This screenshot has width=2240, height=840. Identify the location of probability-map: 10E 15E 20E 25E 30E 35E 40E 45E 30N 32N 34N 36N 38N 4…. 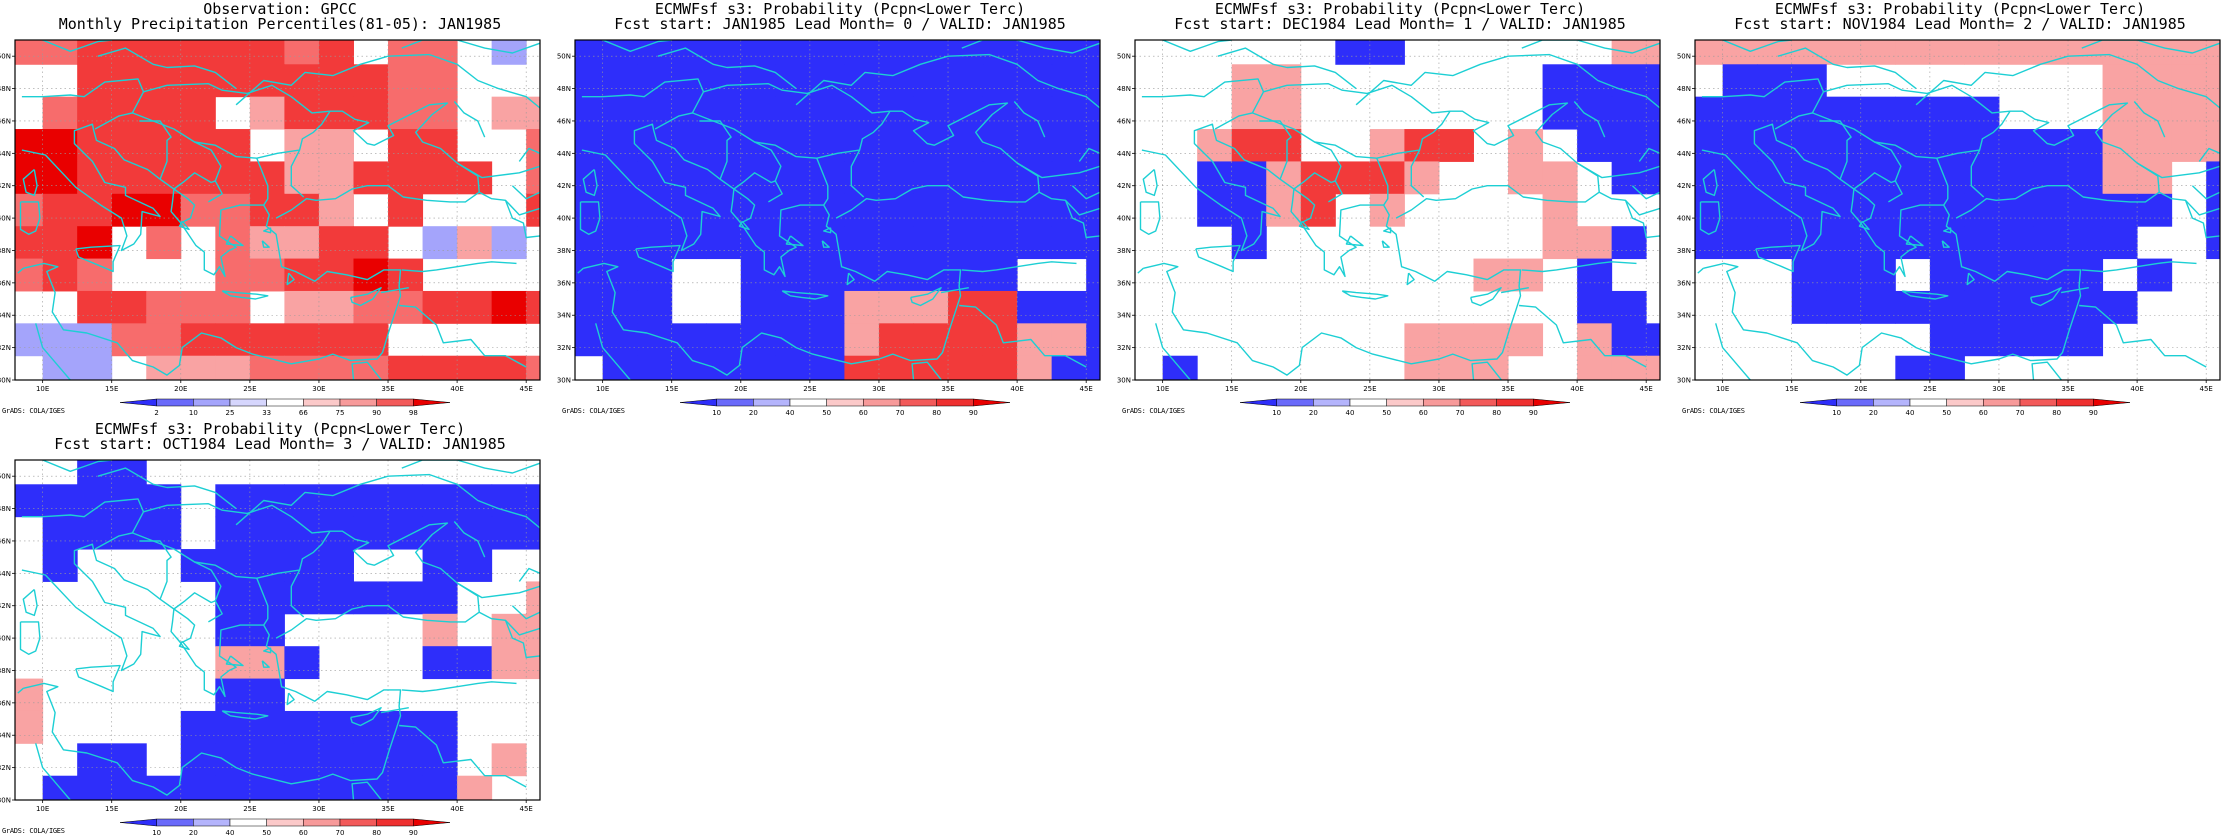
(270, 628).